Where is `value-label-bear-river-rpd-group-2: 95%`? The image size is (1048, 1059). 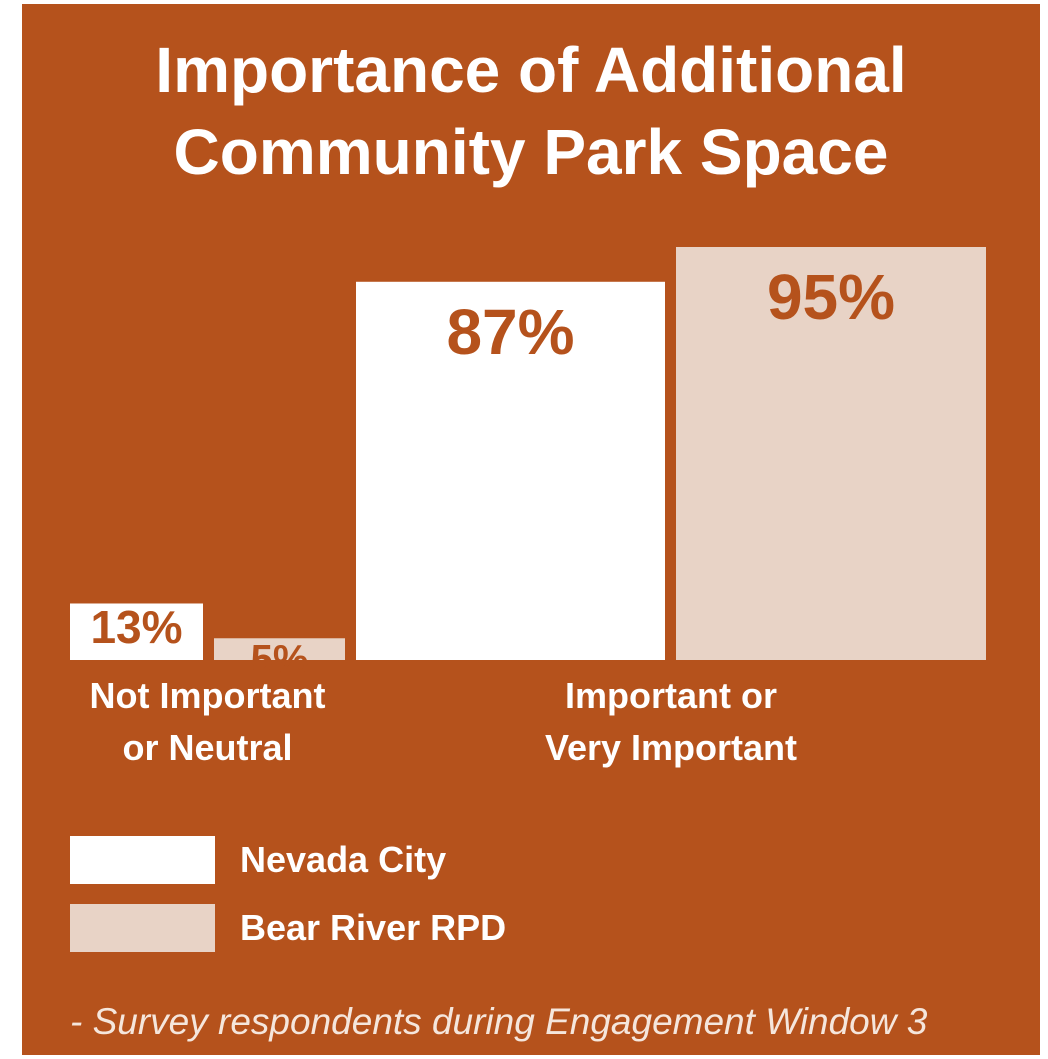
value-label-bear-river-rpd-group-2: 95% is located at coordinates (831, 297).